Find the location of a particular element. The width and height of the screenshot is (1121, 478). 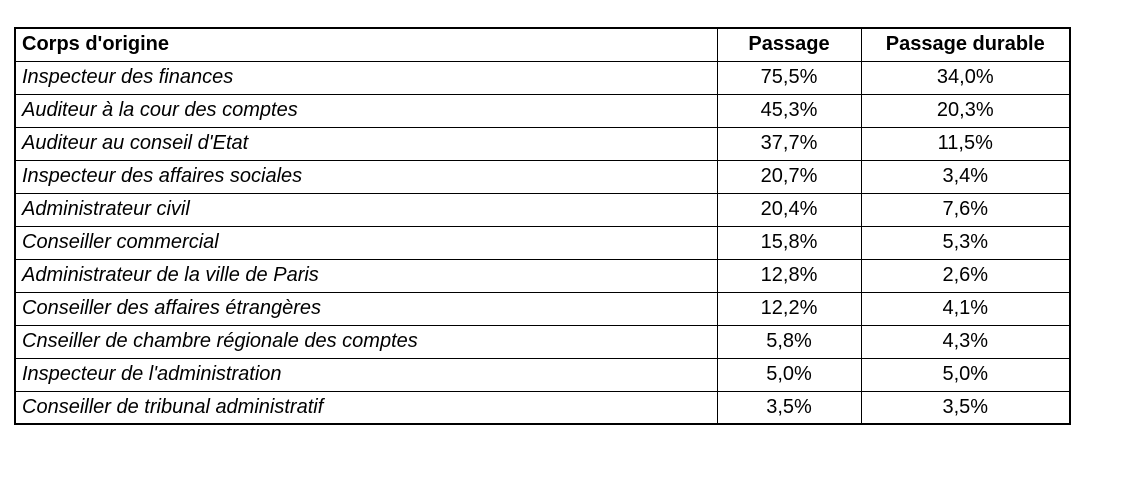

cell-corps: Inspecteur de l'administration is located at coordinates (366, 374).